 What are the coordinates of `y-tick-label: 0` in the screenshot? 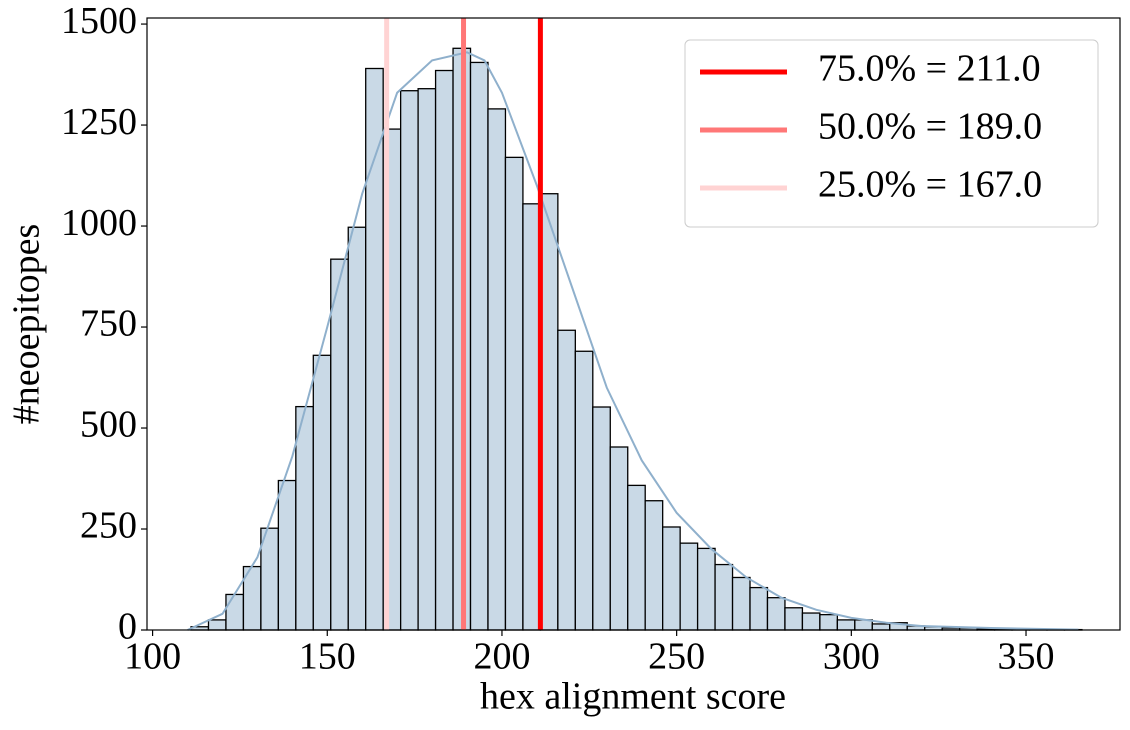 It's located at (127, 627).